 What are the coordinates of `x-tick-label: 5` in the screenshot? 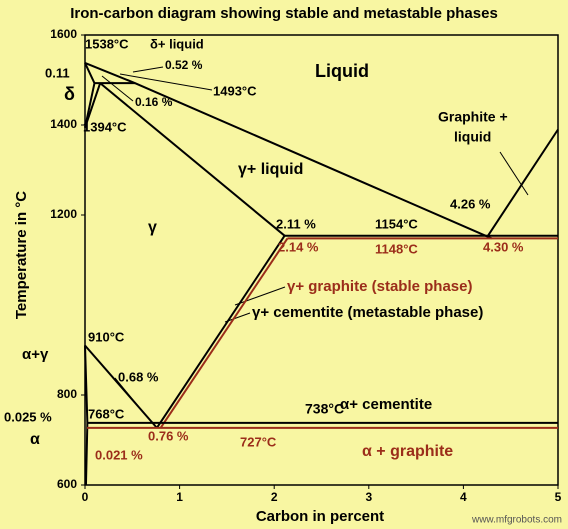 It's located at (558, 497).